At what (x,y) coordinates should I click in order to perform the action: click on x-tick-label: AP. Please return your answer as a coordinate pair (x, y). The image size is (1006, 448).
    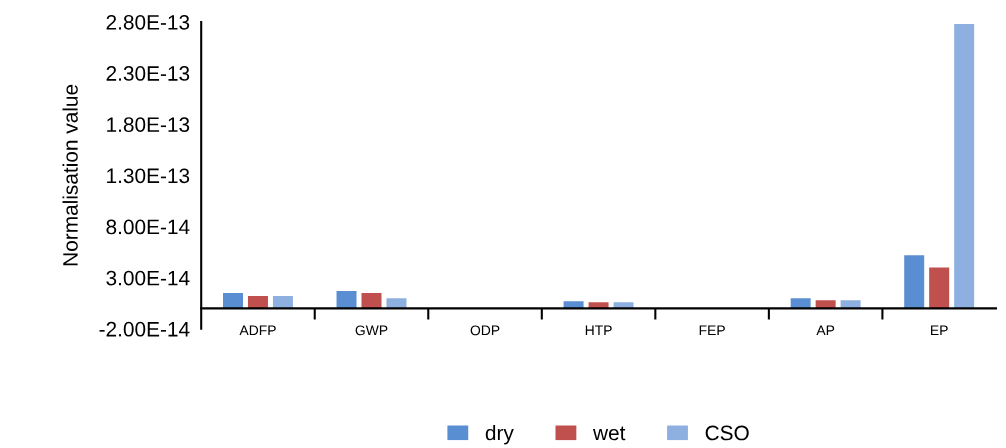
    Looking at the image, I should click on (825, 330).